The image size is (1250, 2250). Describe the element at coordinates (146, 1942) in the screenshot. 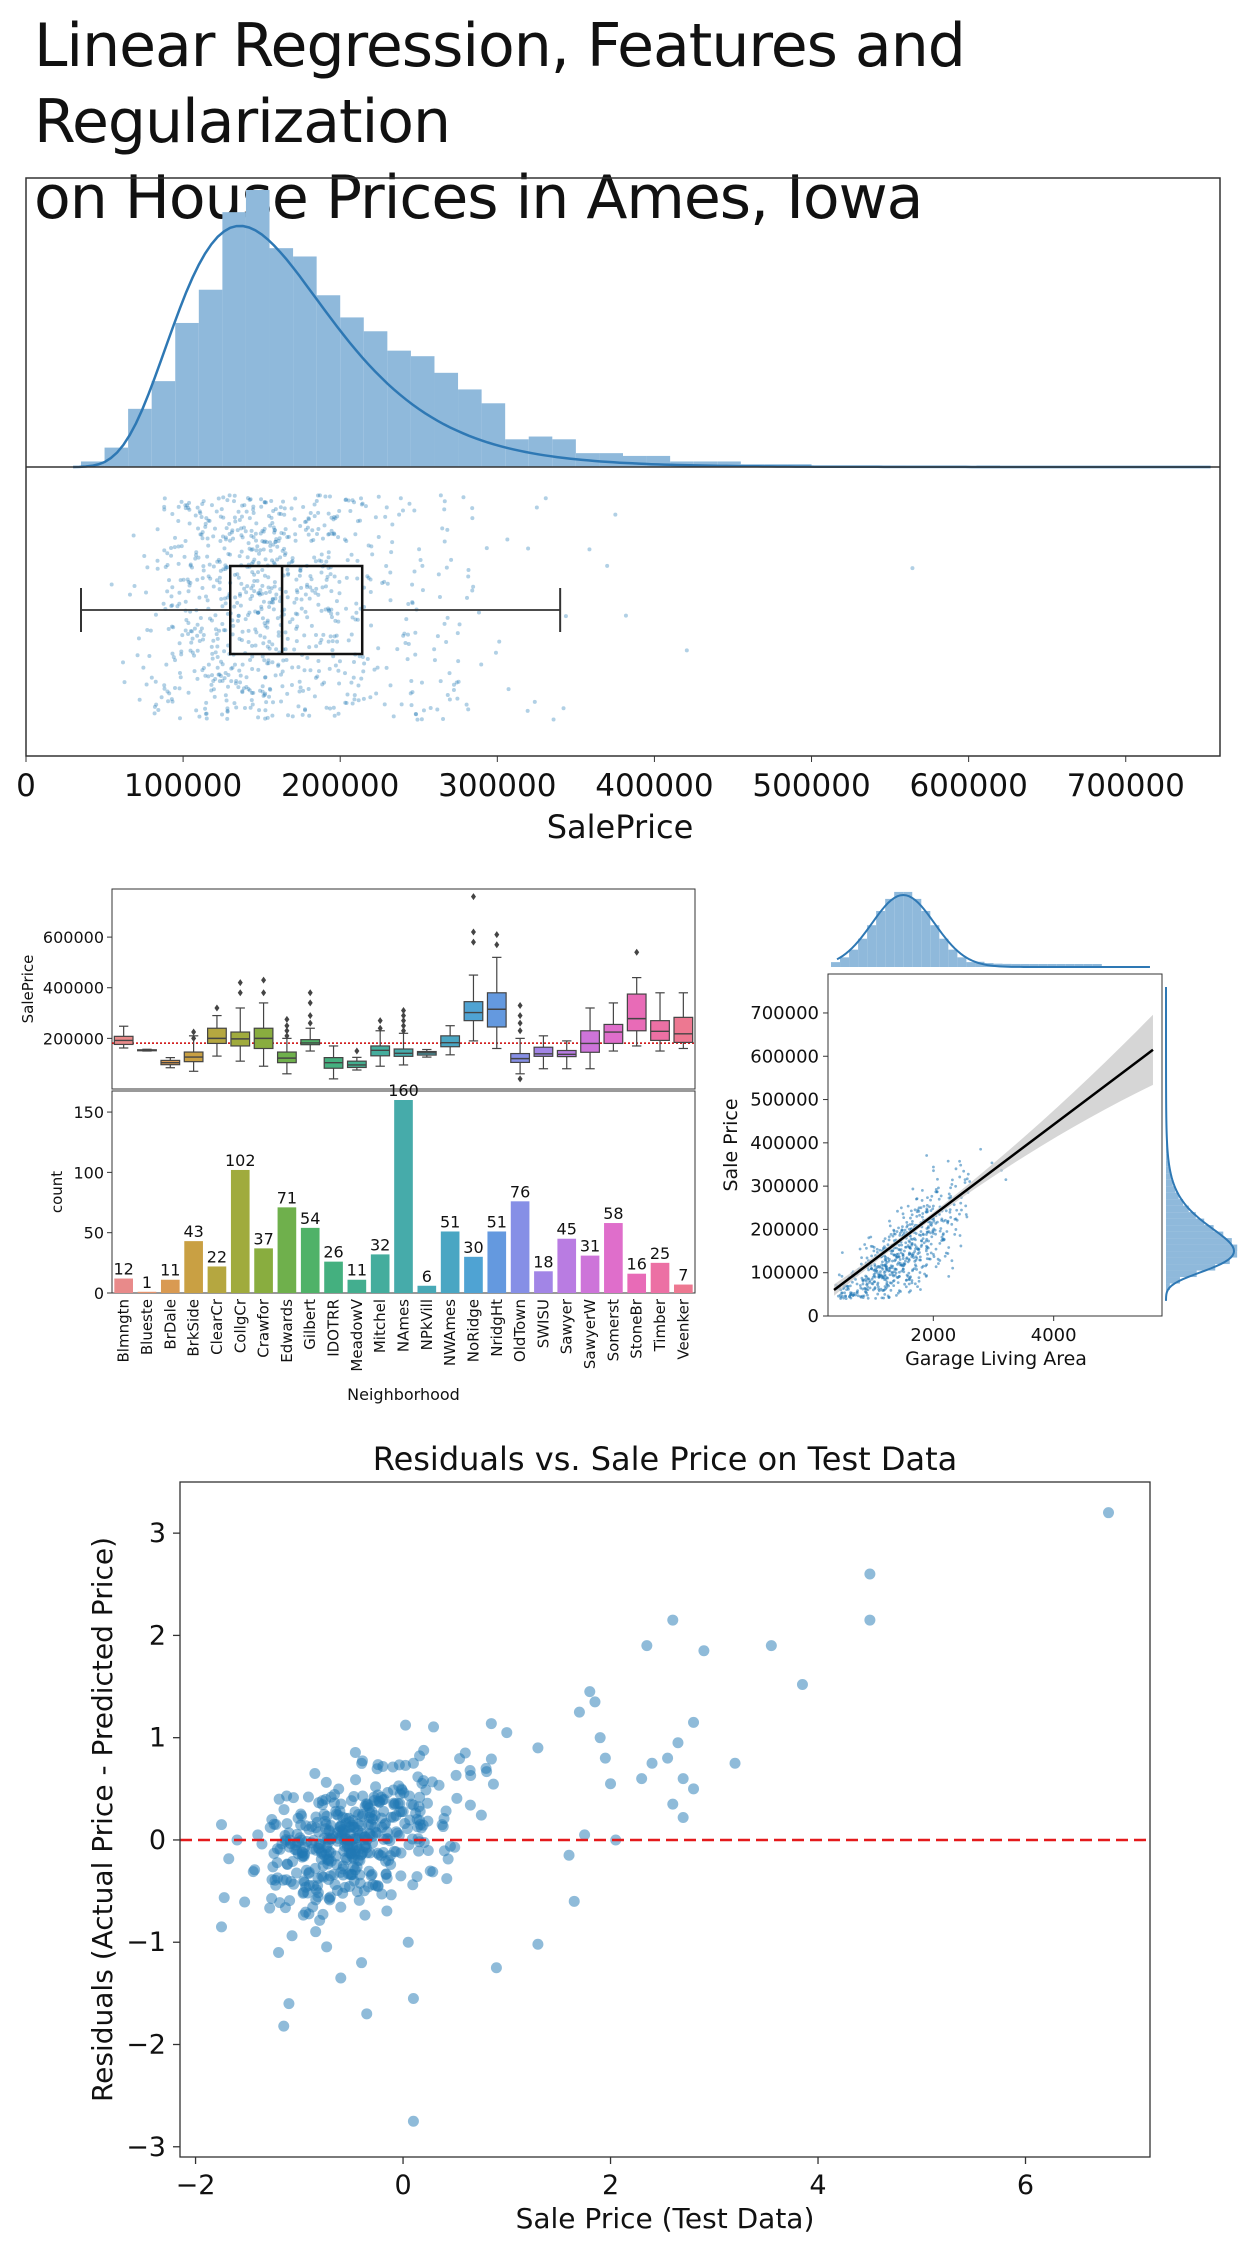

I see `y-tick-label: −1` at that location.